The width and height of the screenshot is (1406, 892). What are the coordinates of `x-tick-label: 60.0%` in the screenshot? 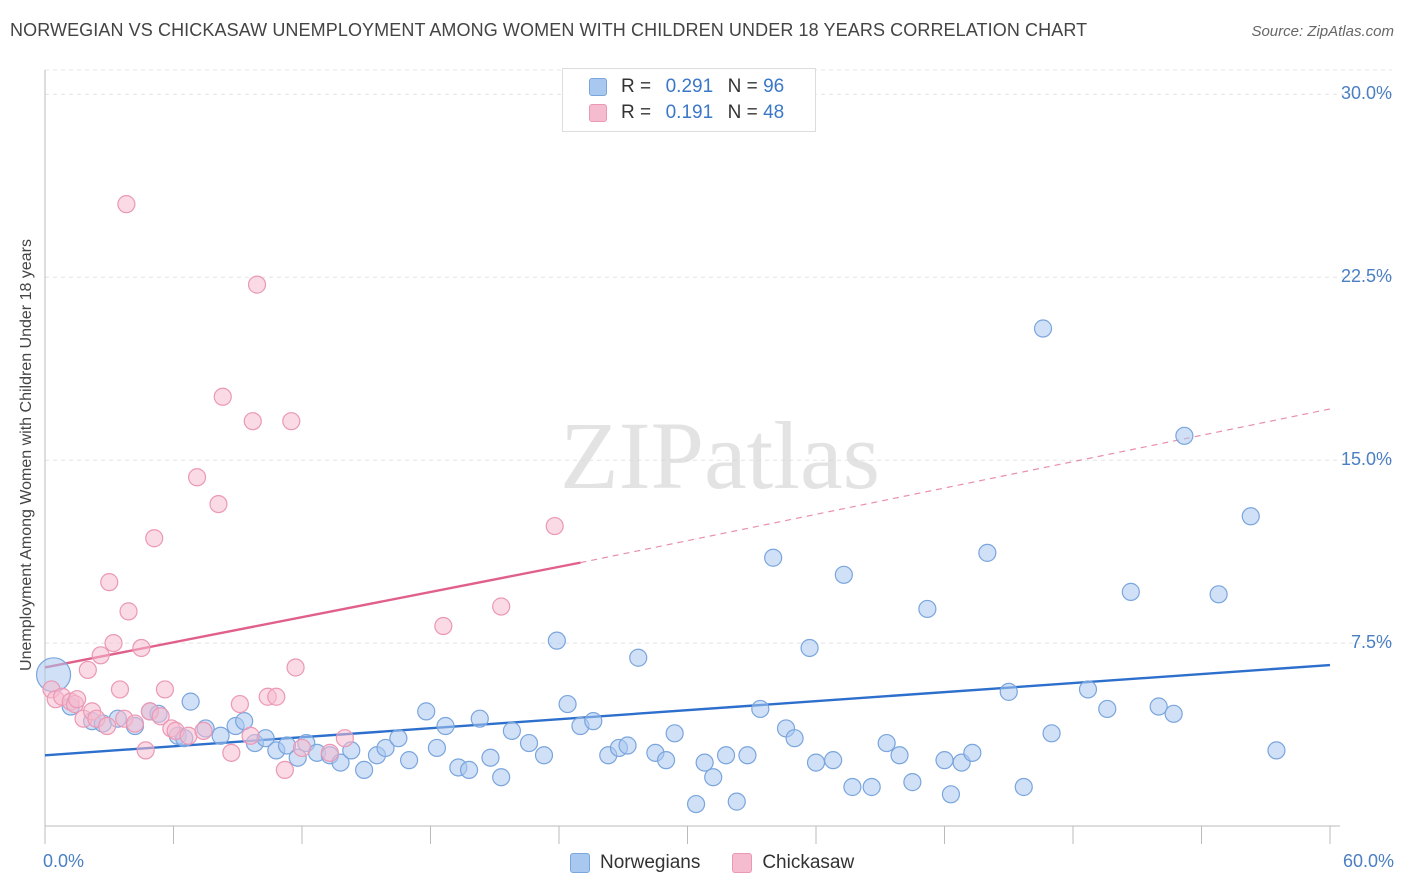 It's located at (1368, 861).